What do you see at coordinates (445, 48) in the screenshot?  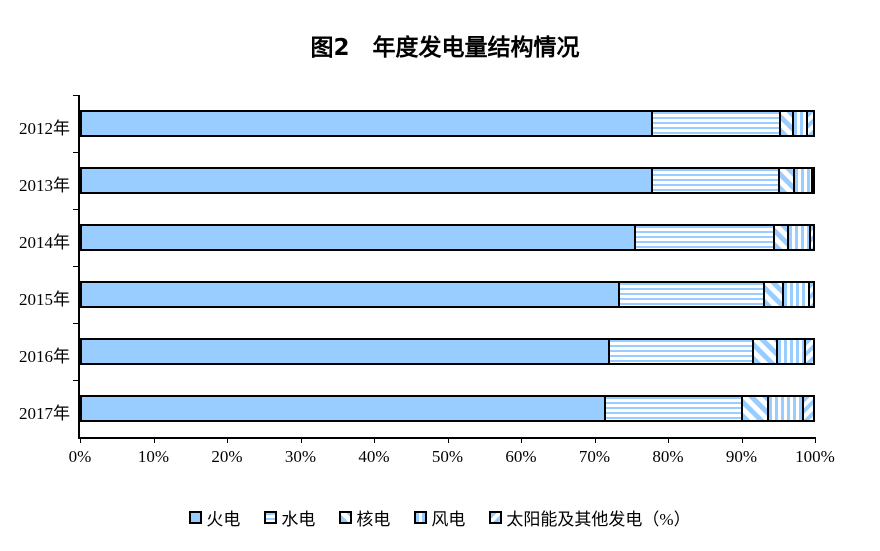 I see `chart-title: 图2 年度发电量结构情况` at bounding box center [445, 48].